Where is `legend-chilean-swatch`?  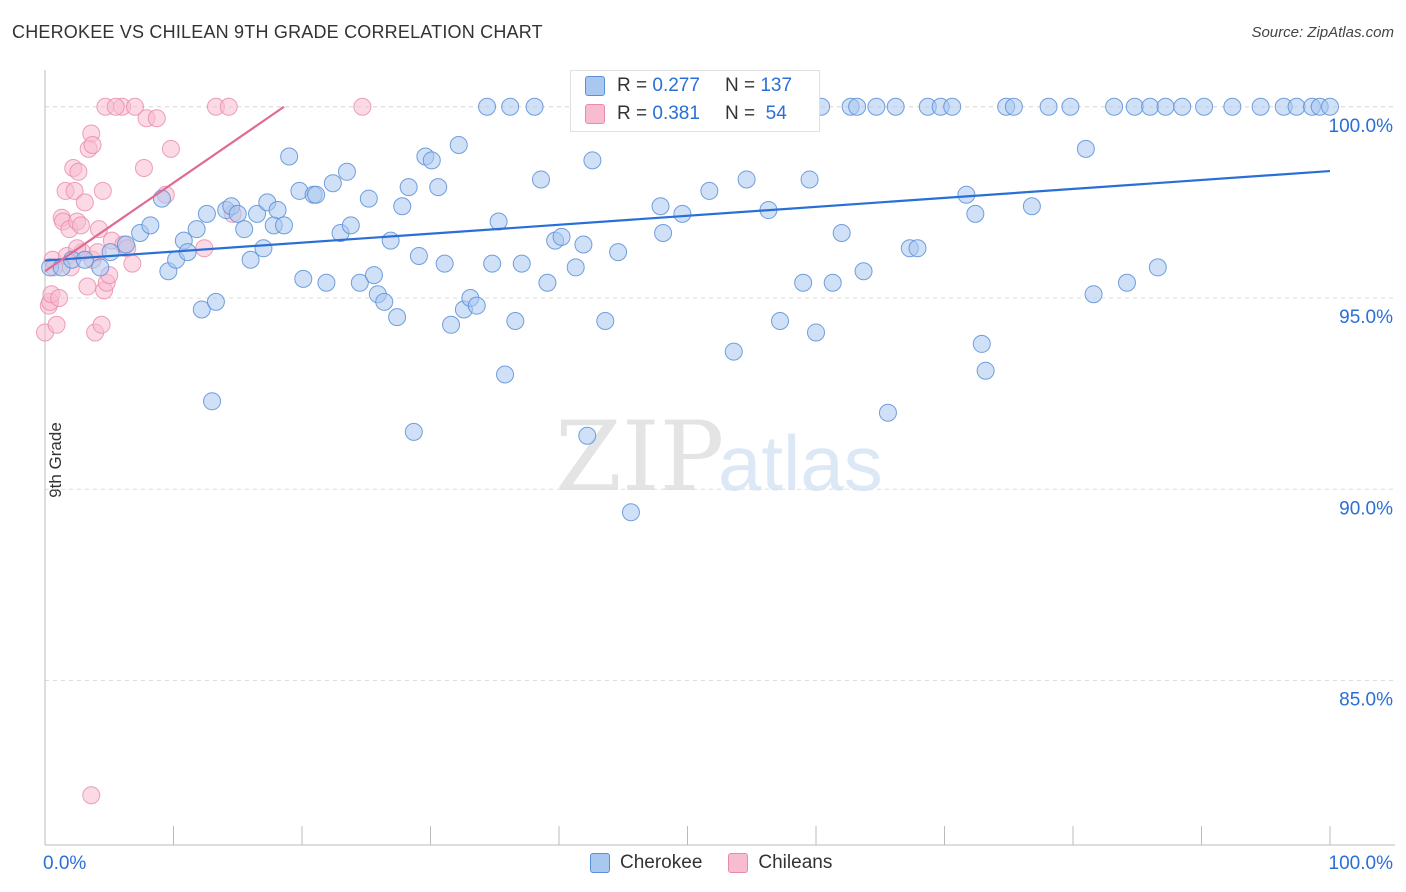 legend-chilean-swatch is located at coordinates (738, 863).